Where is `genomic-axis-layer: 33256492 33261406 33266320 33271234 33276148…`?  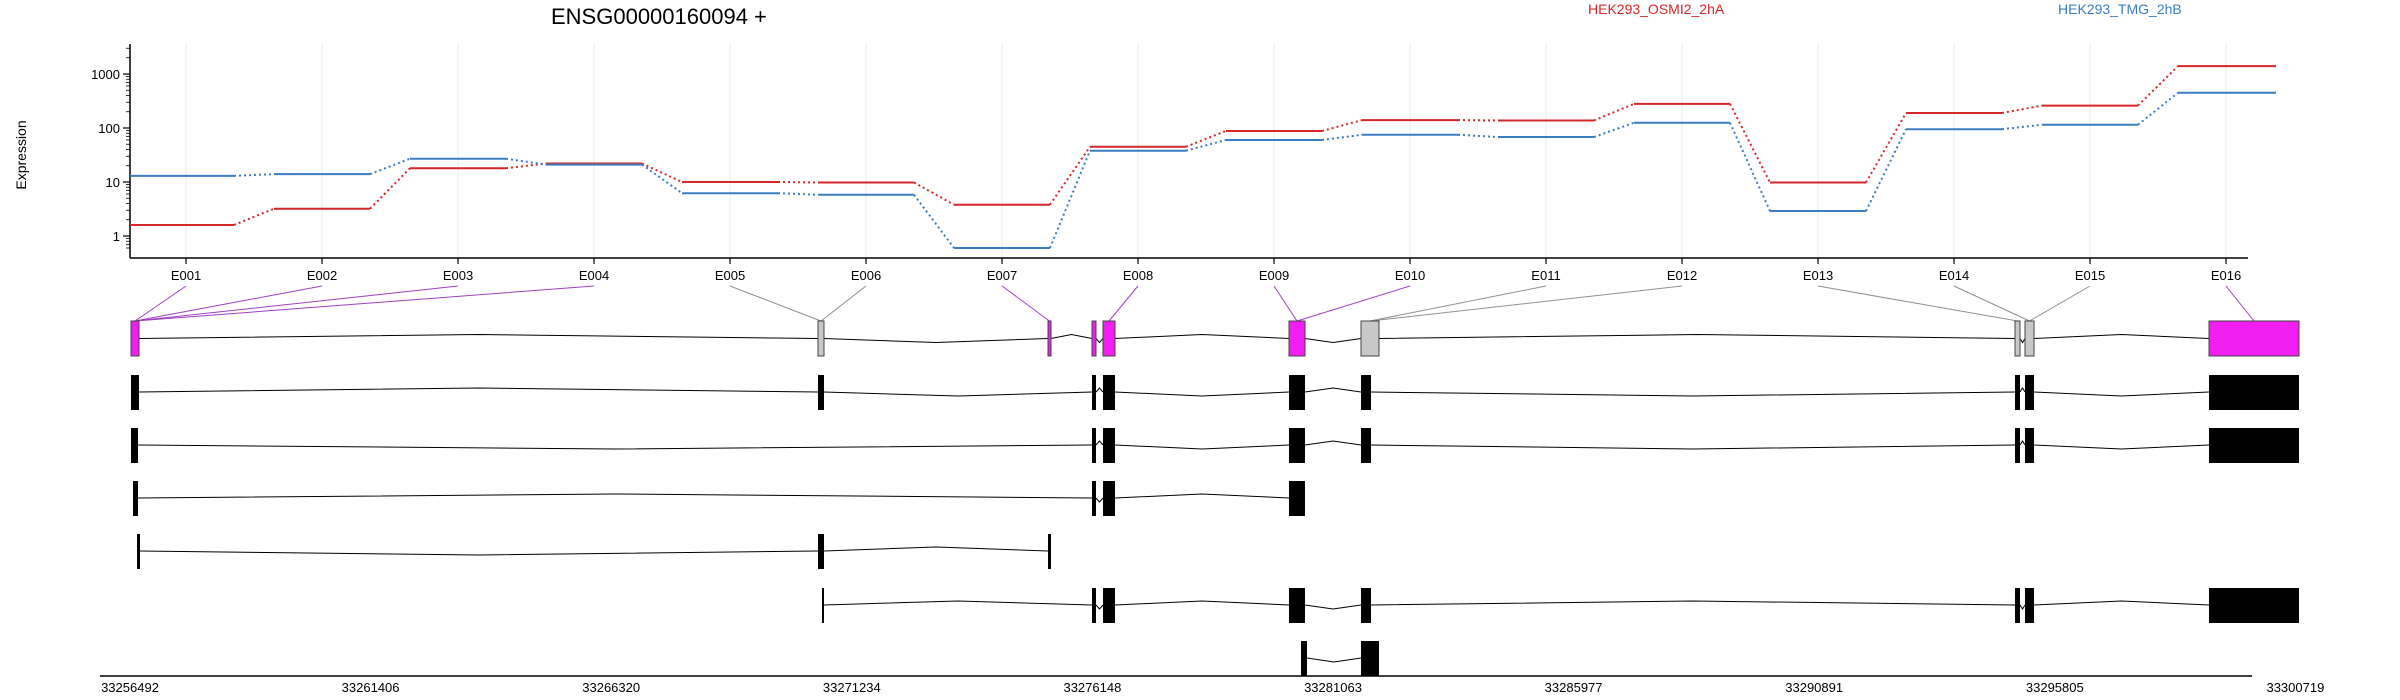 genomic-axis-layer: 33256492 33261406 33266320 33271234 33276148… is located at coordinates (1212, 685).